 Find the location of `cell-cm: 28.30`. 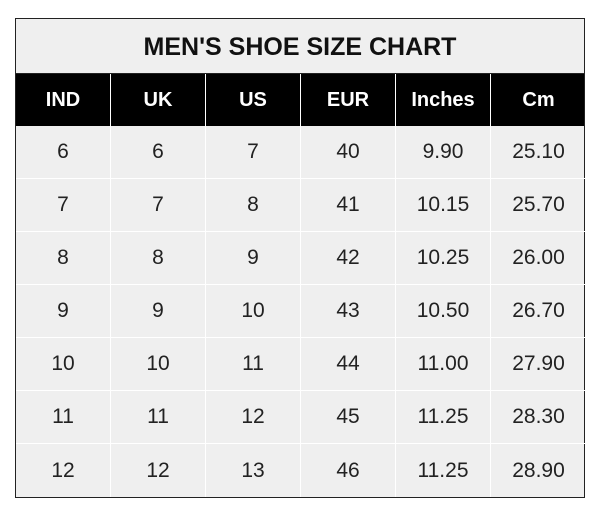

cell-cm: 28.30 is located at coordinates (538, 417).